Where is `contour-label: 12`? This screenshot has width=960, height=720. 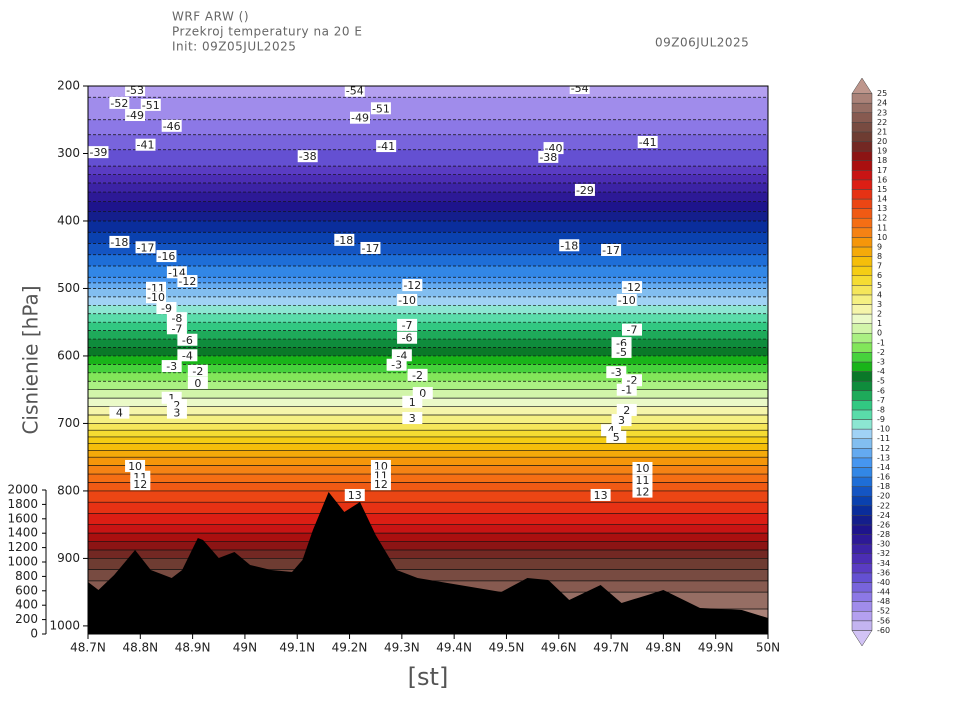
contour-label: 12 is located at coordinates (140, 484).